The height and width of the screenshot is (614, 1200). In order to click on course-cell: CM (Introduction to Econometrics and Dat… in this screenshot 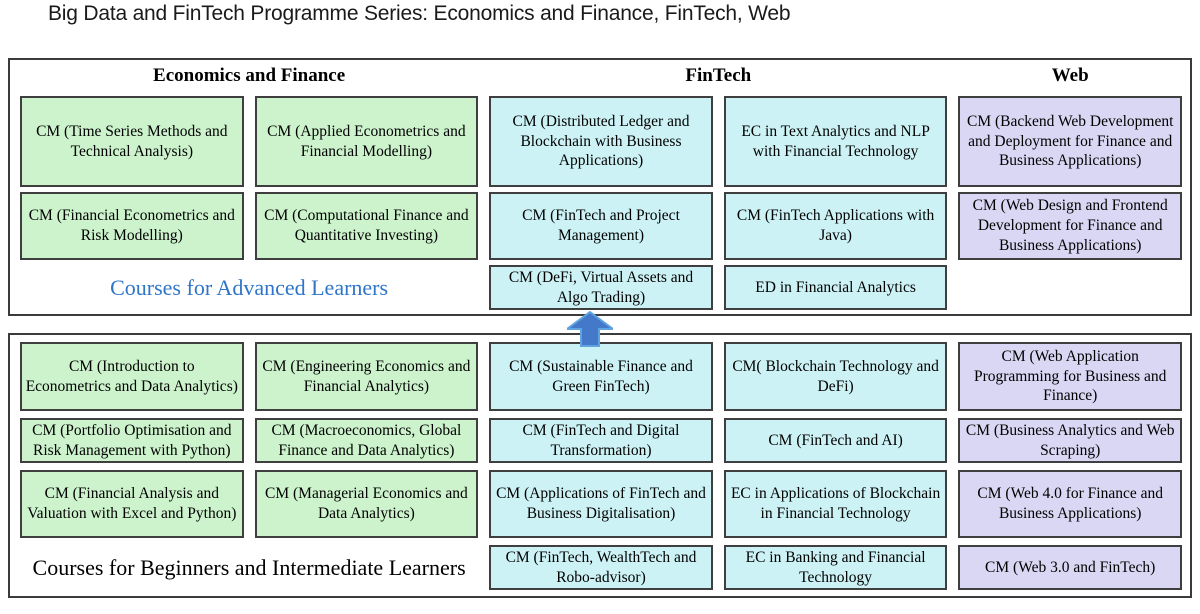, I will do `click(132, 376)`.